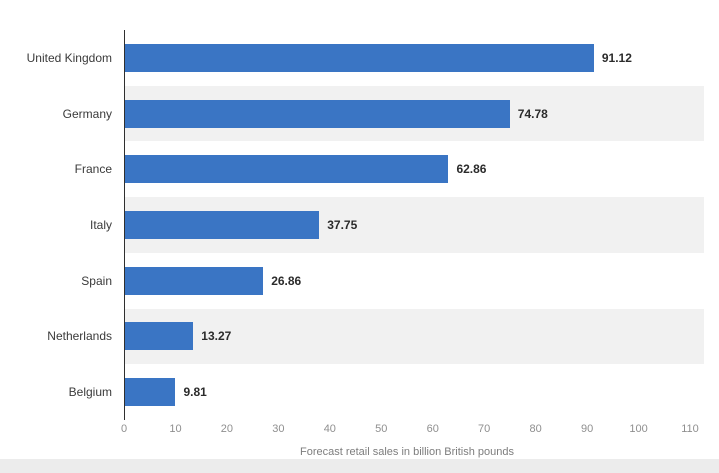 The width and height of the screenshot is (719, 473). Describe the element at coordinates (150, 392) in the screenshot. I see `bar-belgium` at that location.